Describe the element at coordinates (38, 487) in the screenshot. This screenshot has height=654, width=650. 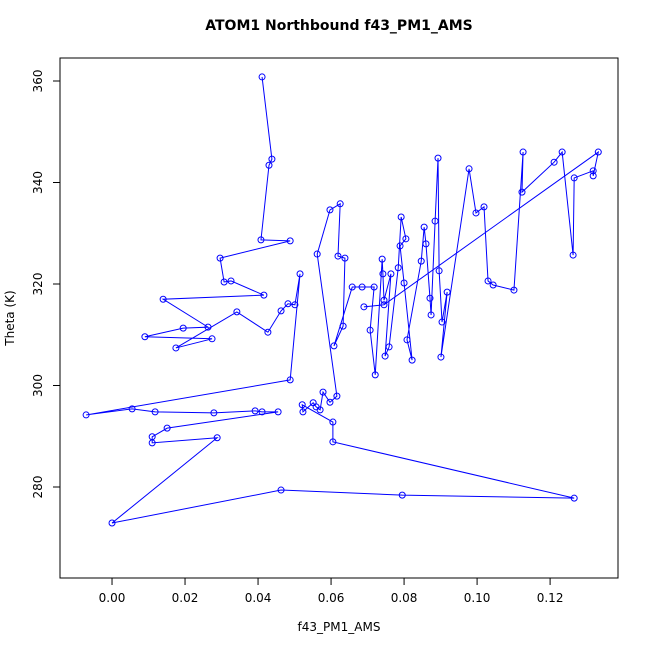
I see `y-tick-label: 280` at that location.